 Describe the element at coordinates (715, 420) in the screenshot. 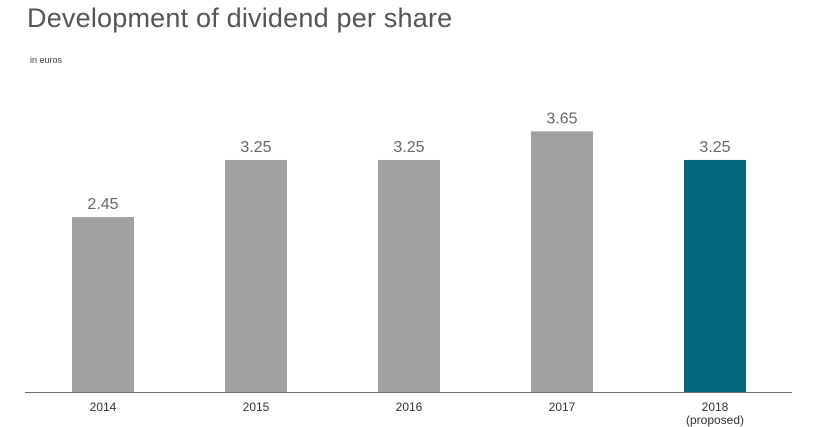

I see `x-tick-label-2018-line2: (proposed)` at that location.